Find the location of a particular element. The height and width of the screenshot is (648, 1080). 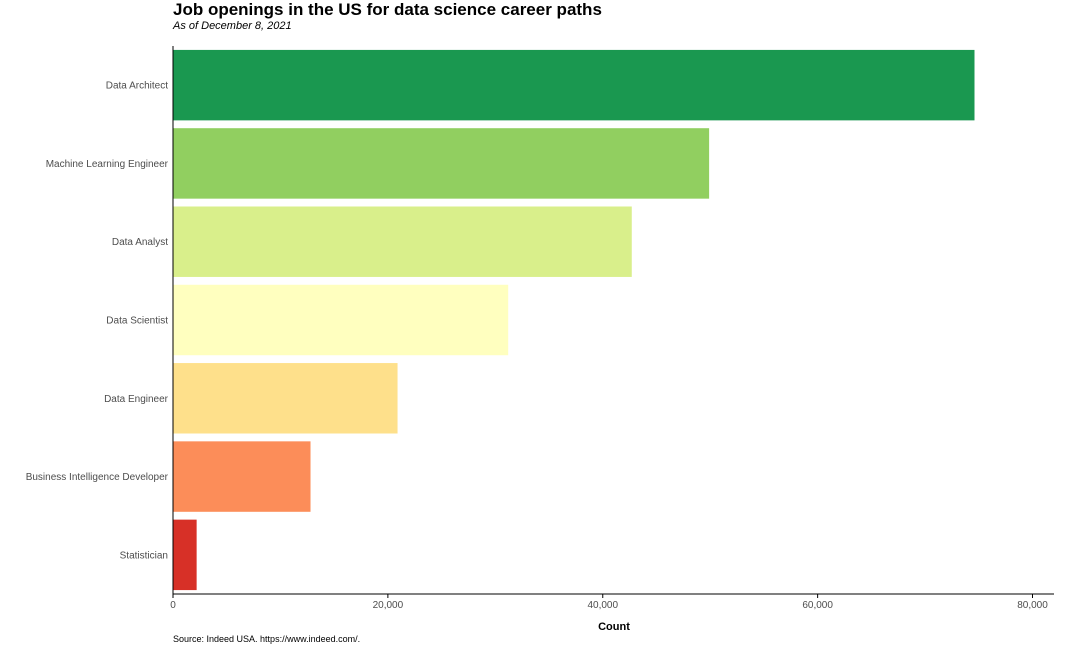

bar-statistician is located at coordinates (185, 555).